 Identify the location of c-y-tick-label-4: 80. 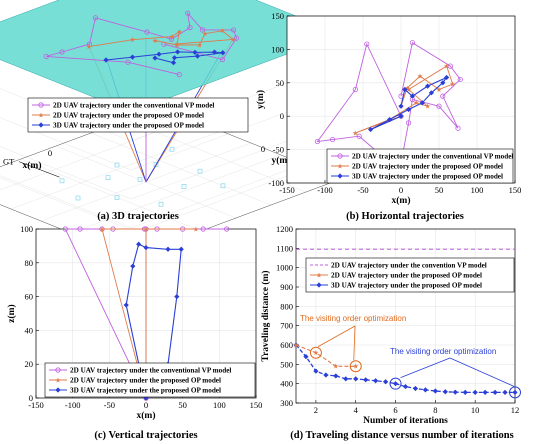
(29, 263).